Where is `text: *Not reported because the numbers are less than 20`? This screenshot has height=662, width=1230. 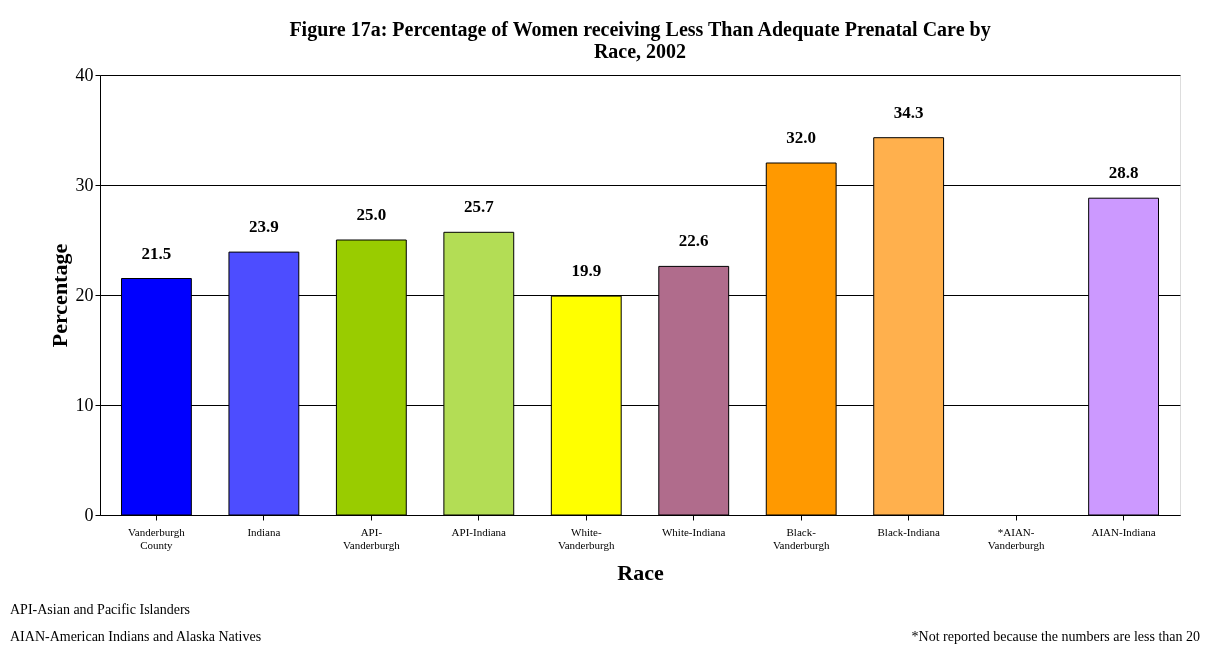
text: *Not reported because the numbers are less than 20 is located at coordinates (1055, 636).